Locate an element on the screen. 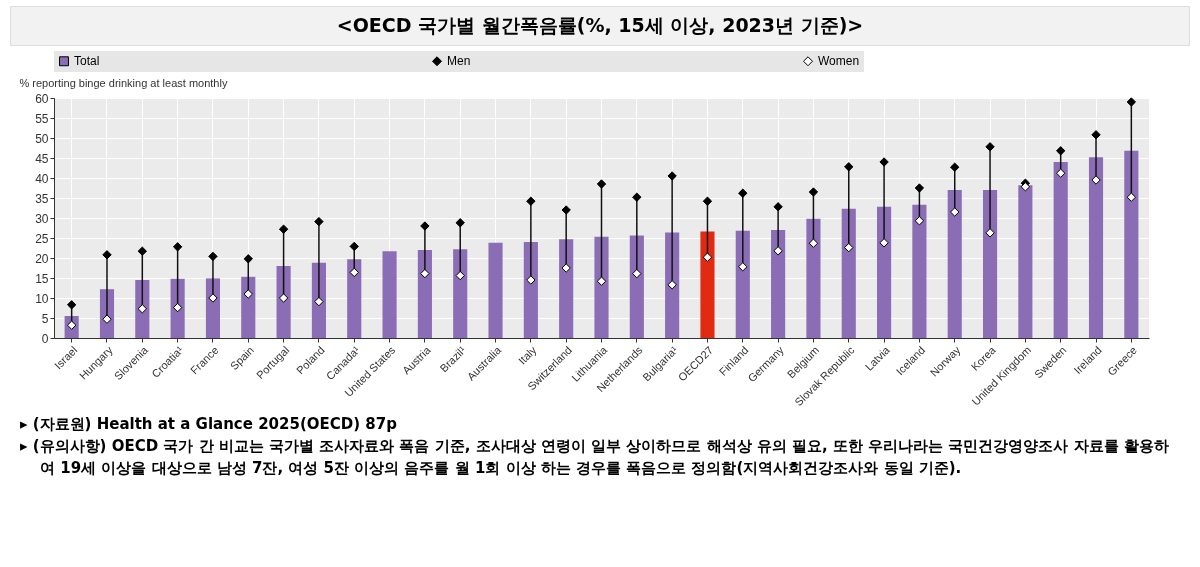 The width and height of the screenshot is (1200, 567). y-tick-label: 30 is located at coordinates (42, 218).